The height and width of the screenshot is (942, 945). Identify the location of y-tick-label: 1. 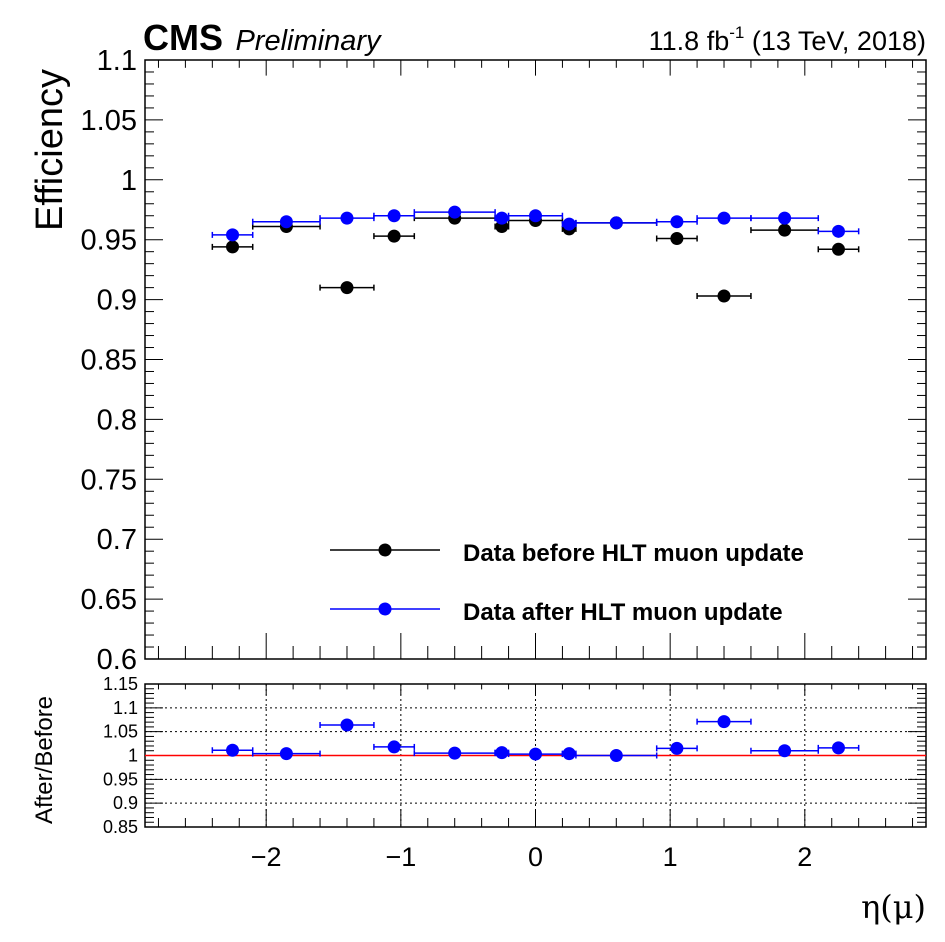
(129, 181).